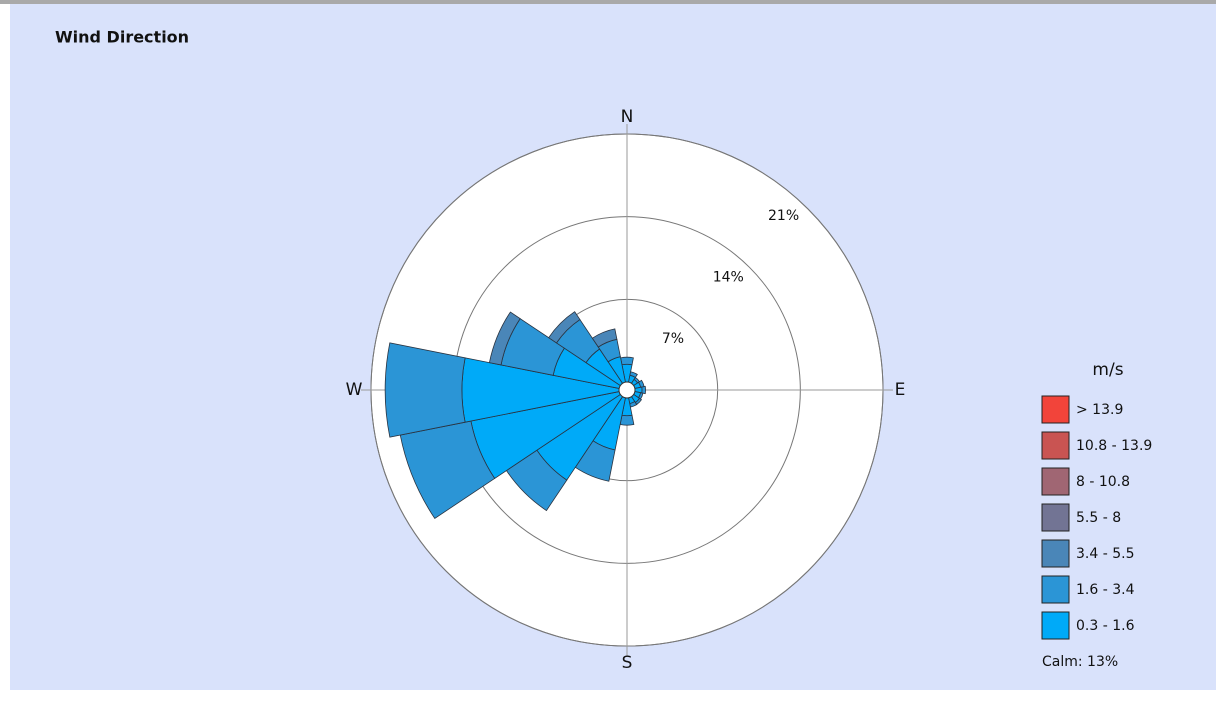 The height and width of the screenshot is (706, 1216). What do you see at coordinates (1103, 482) in the screenshot?
I see `legend-label: 8 - 10.8` at bounding box center [1103, 482].